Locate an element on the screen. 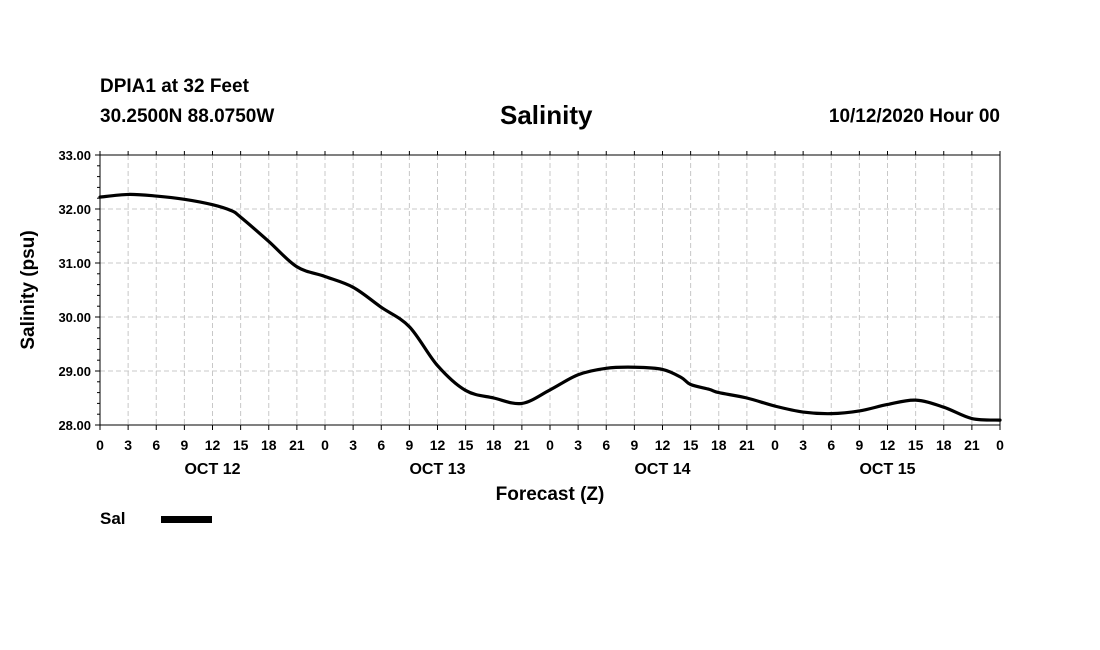  day-label: OCT 15 is located at coordinates (887, 469).